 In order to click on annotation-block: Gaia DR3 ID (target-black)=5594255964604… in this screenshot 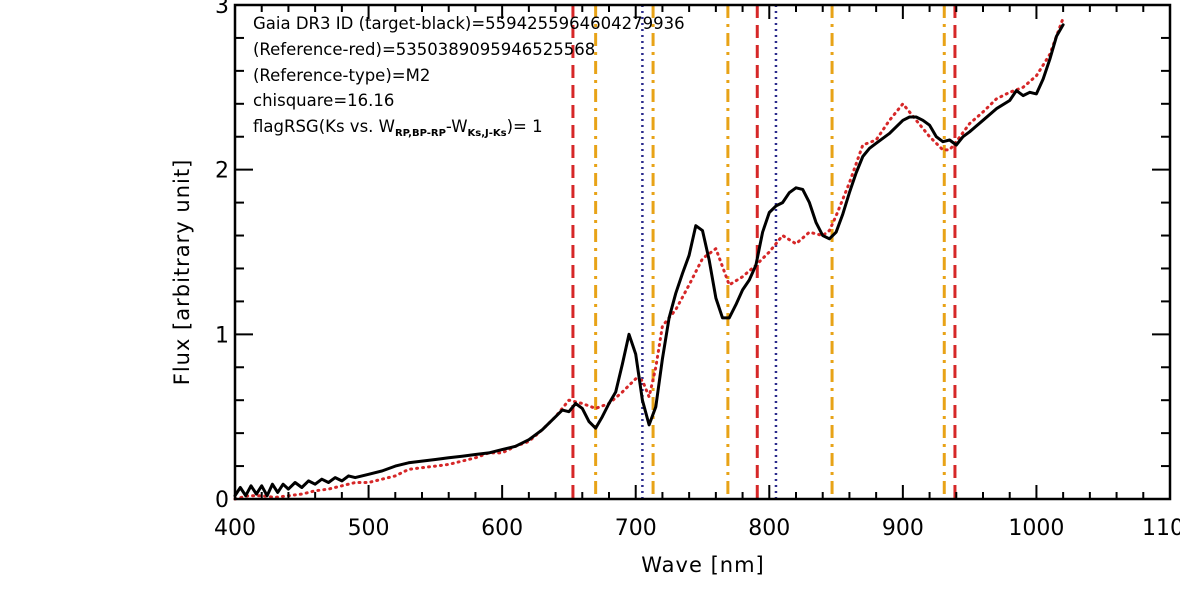, I will do `click(469, 76)`.